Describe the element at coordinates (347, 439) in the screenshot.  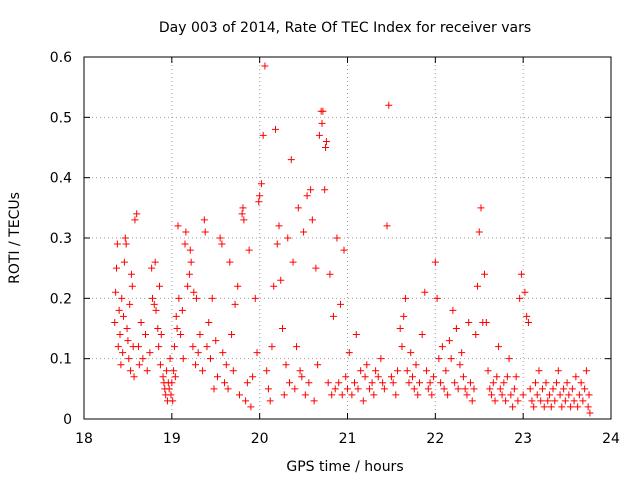
I see `x-tick-labels: 18 19 20 21 22 23 24` at that location.